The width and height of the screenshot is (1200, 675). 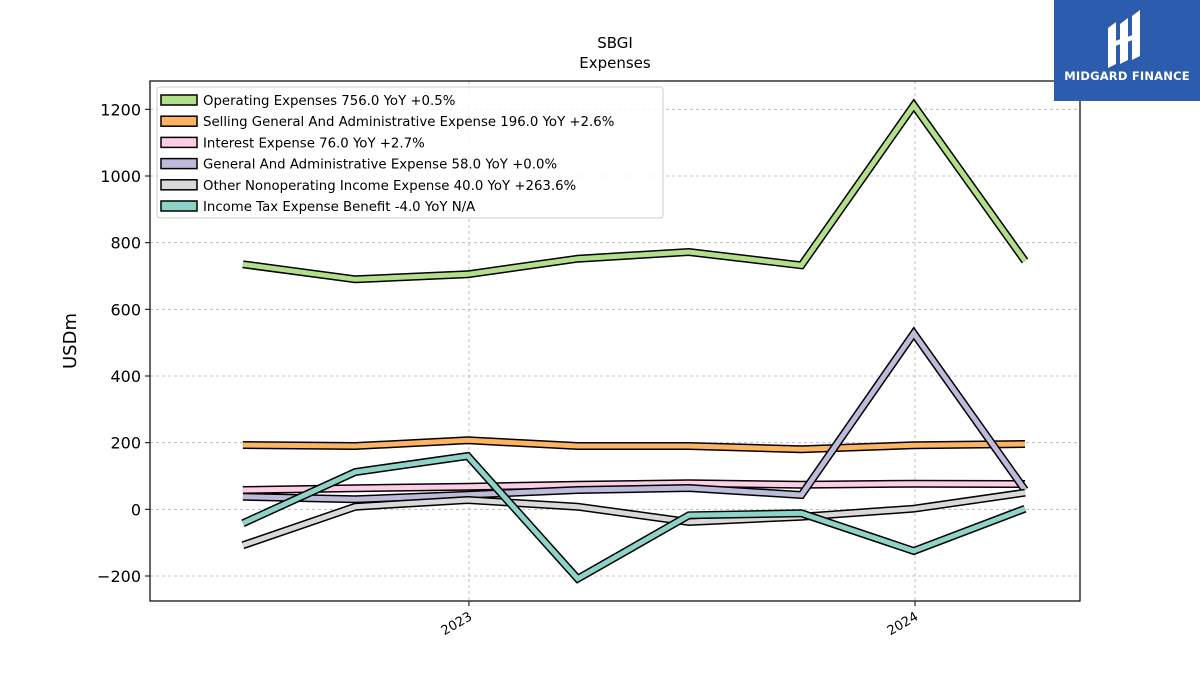 I want to click on y-axis-label: USDm, so click(x=70, y=341).